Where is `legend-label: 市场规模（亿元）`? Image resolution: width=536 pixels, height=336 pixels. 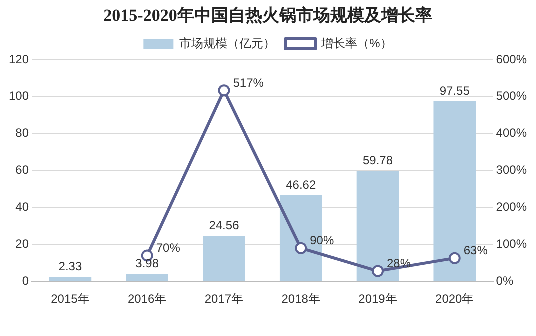
legend-label: 市场规模（亿元） is located at coordinates (228, 43).